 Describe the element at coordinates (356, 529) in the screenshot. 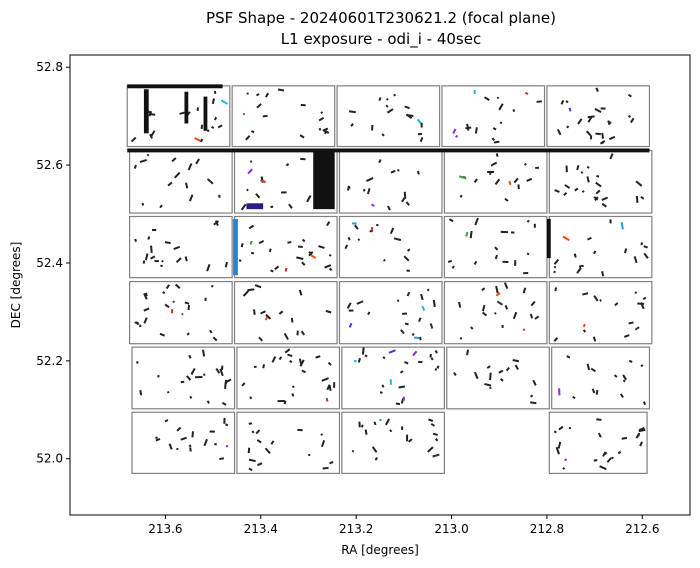

I see `x-tick-label: 213.2` at that location.